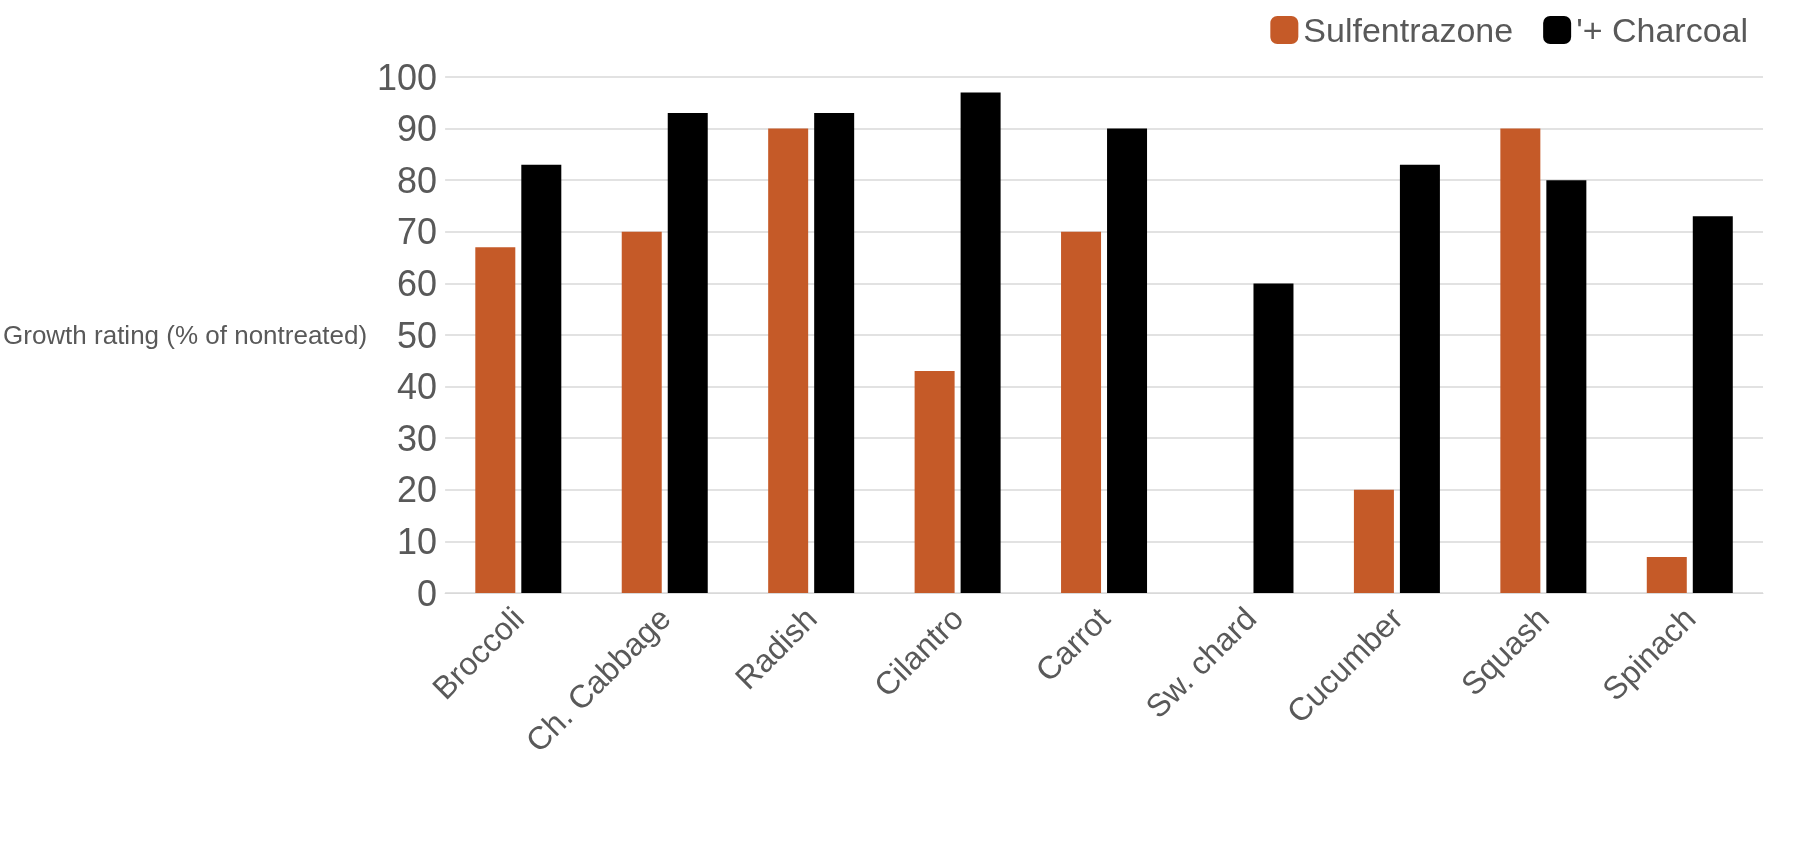 Image resolution: width=1793 pixels, height=853 pixels. I want to click on y-tick-label: 60, so click(417, 283).